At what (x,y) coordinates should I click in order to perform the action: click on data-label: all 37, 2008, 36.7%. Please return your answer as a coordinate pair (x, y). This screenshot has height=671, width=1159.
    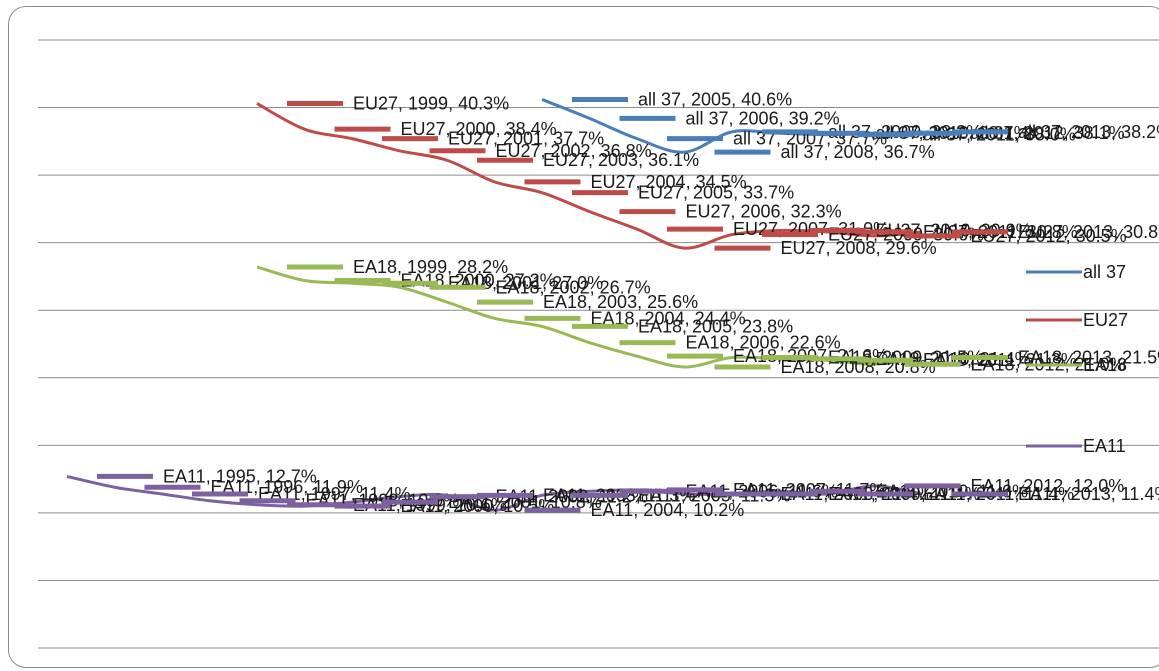
    Looking at the image, I should click on (858, 152).